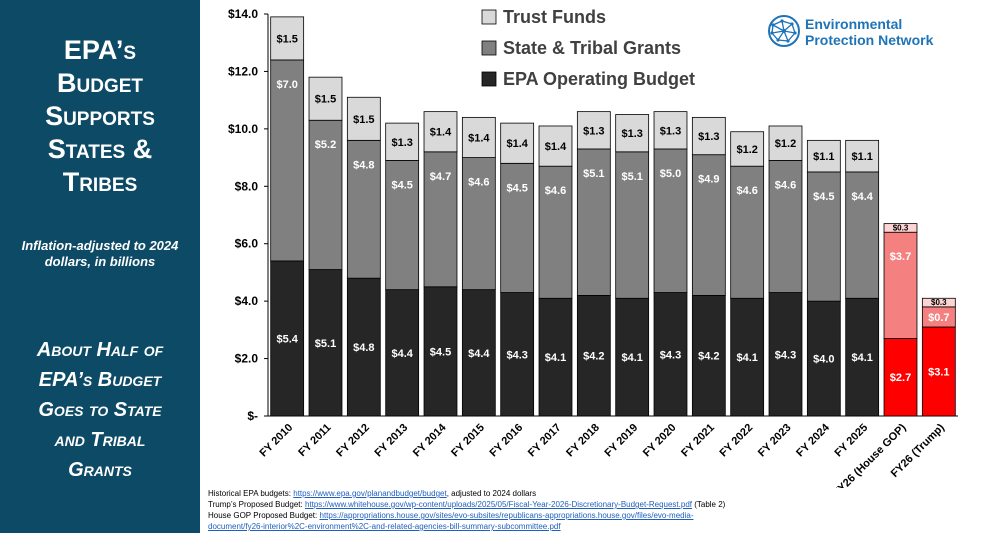 The height and width of the screenshot is (533, 1000). What do you see at coordinates (708, 504) in the screenshot?
I see `source-suffix: (Table 2)` at bounding box center [708, 504].